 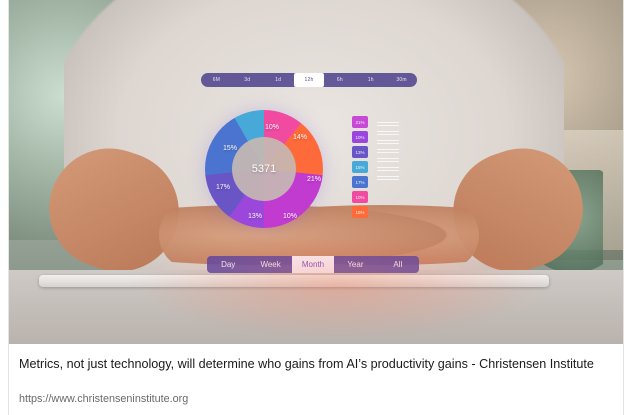 What do you see at coordinates (360, 152) in the screenshot?
I see `bar-row: 13%` at bounding box center [360, 152].